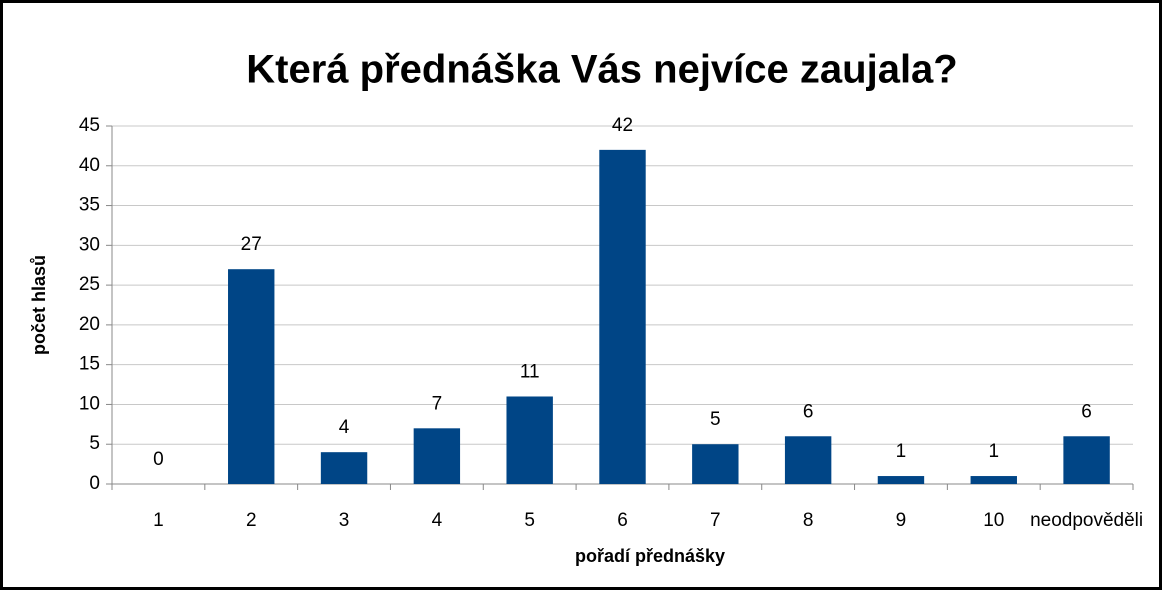  I want to click on data-label: 0, so click(158, 459).